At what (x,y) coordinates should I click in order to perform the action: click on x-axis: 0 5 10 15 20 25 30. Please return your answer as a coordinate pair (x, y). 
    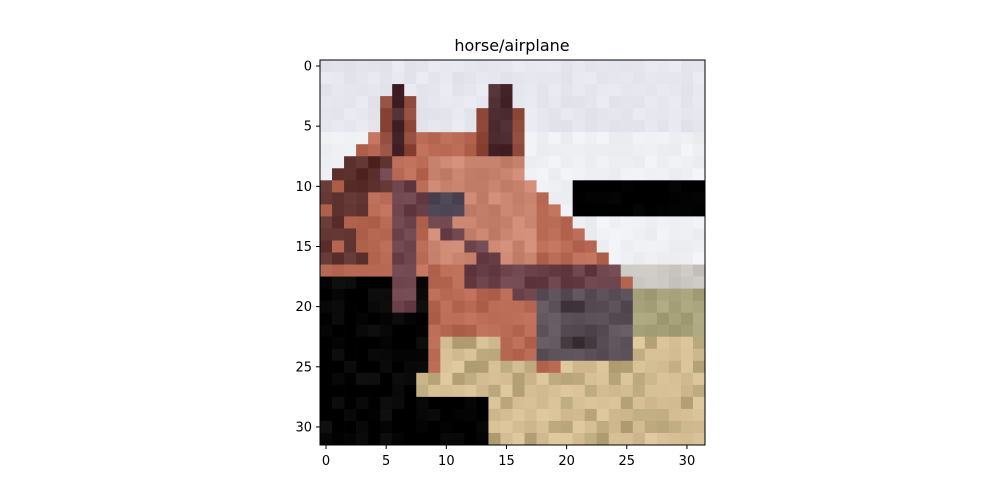
    Looking at the image, I should click on (508, 457).